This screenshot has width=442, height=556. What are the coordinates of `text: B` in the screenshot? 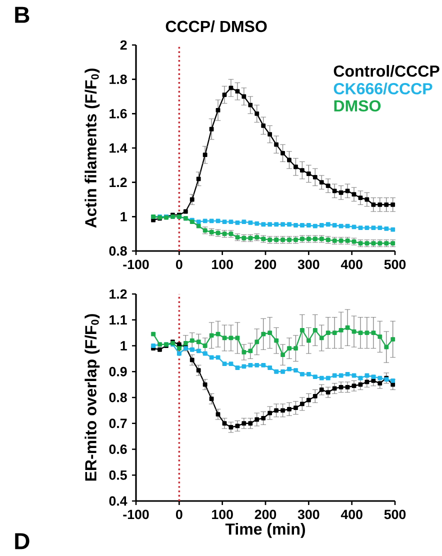 It's located at (22, 14).